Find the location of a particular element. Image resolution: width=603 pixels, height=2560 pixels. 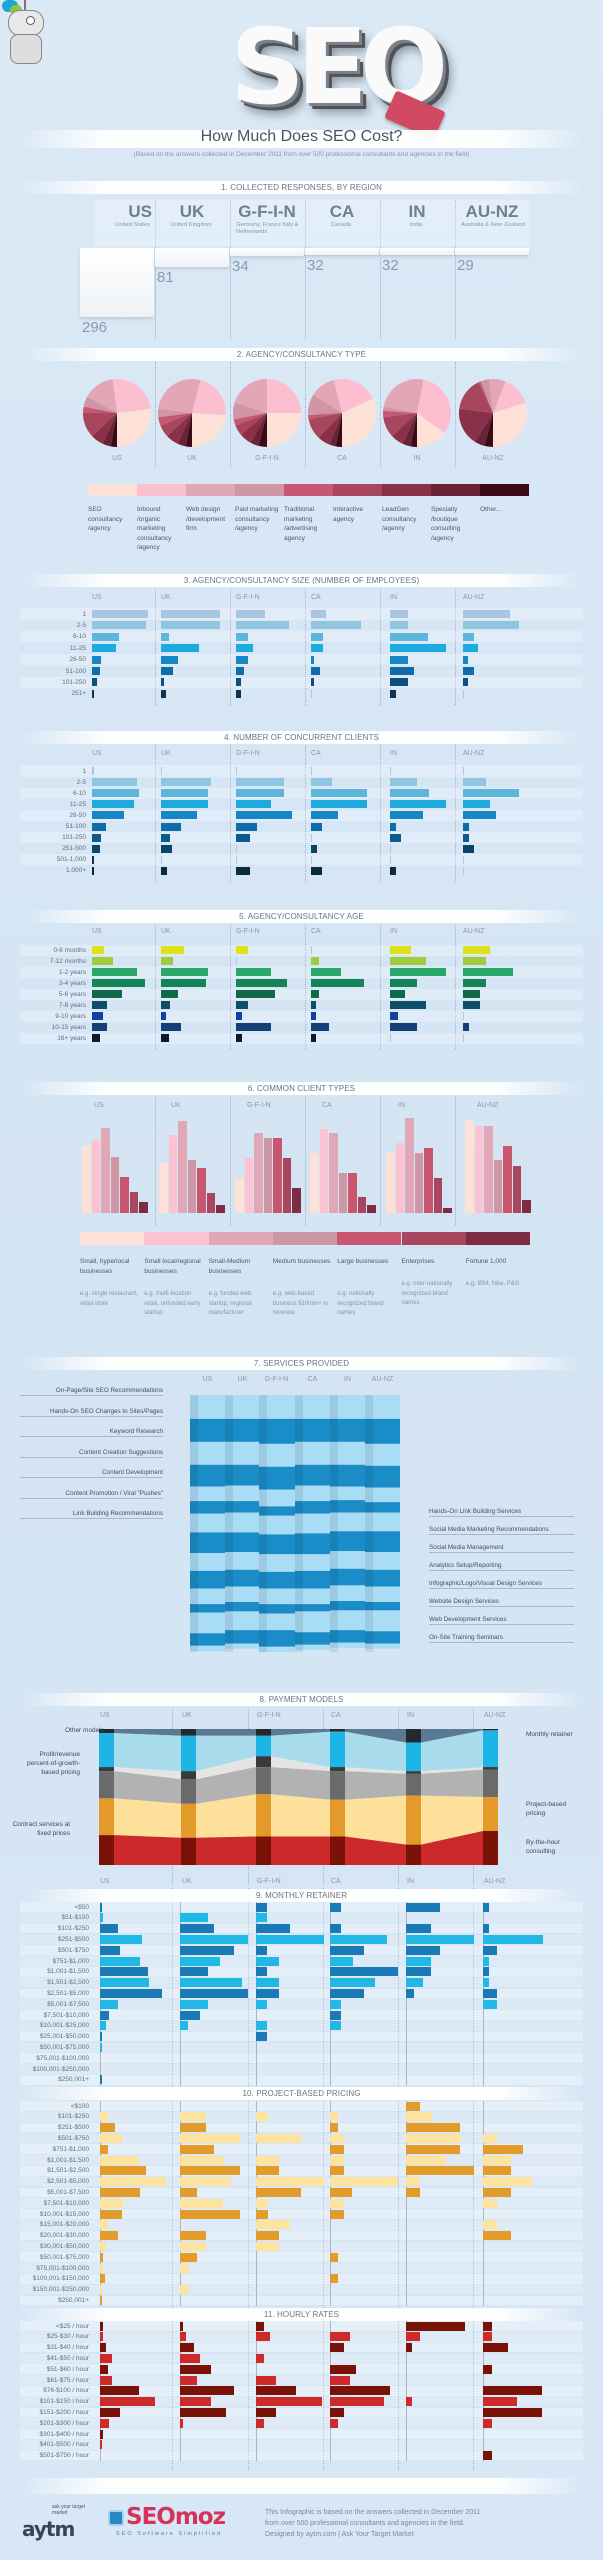

region-name: United Kingdom is located at coordinates (191, 225).